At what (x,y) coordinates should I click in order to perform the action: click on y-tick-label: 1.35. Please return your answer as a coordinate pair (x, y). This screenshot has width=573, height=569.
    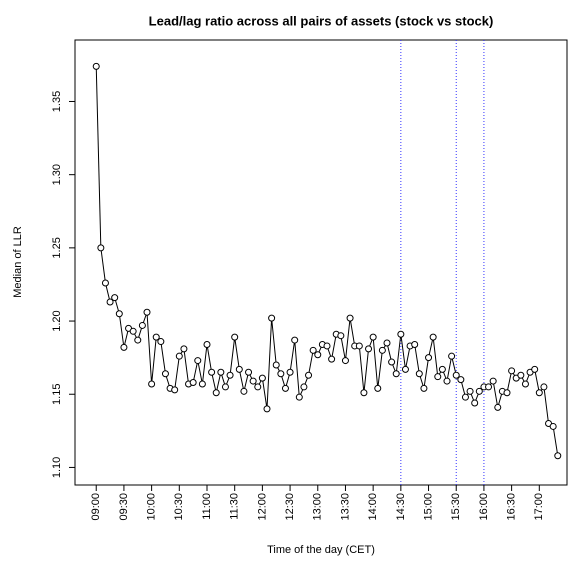
    Looking at the image, I should click on (57, 101).